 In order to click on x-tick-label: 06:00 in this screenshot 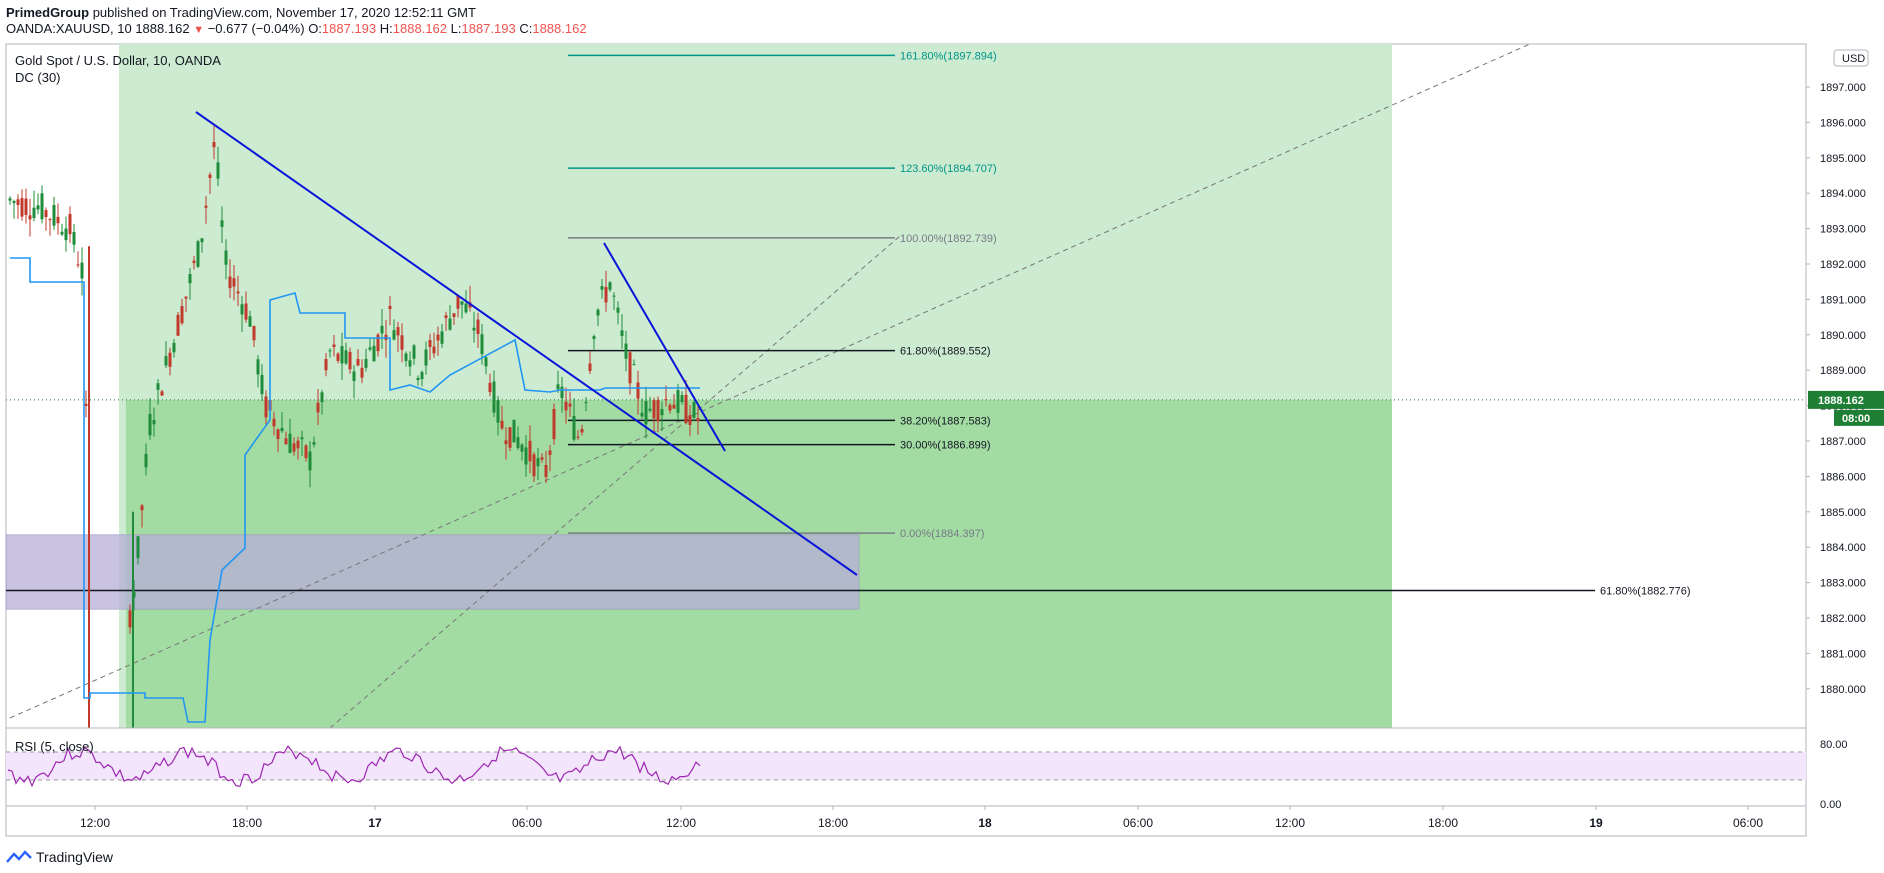, I will do `click(1138, 823)`.